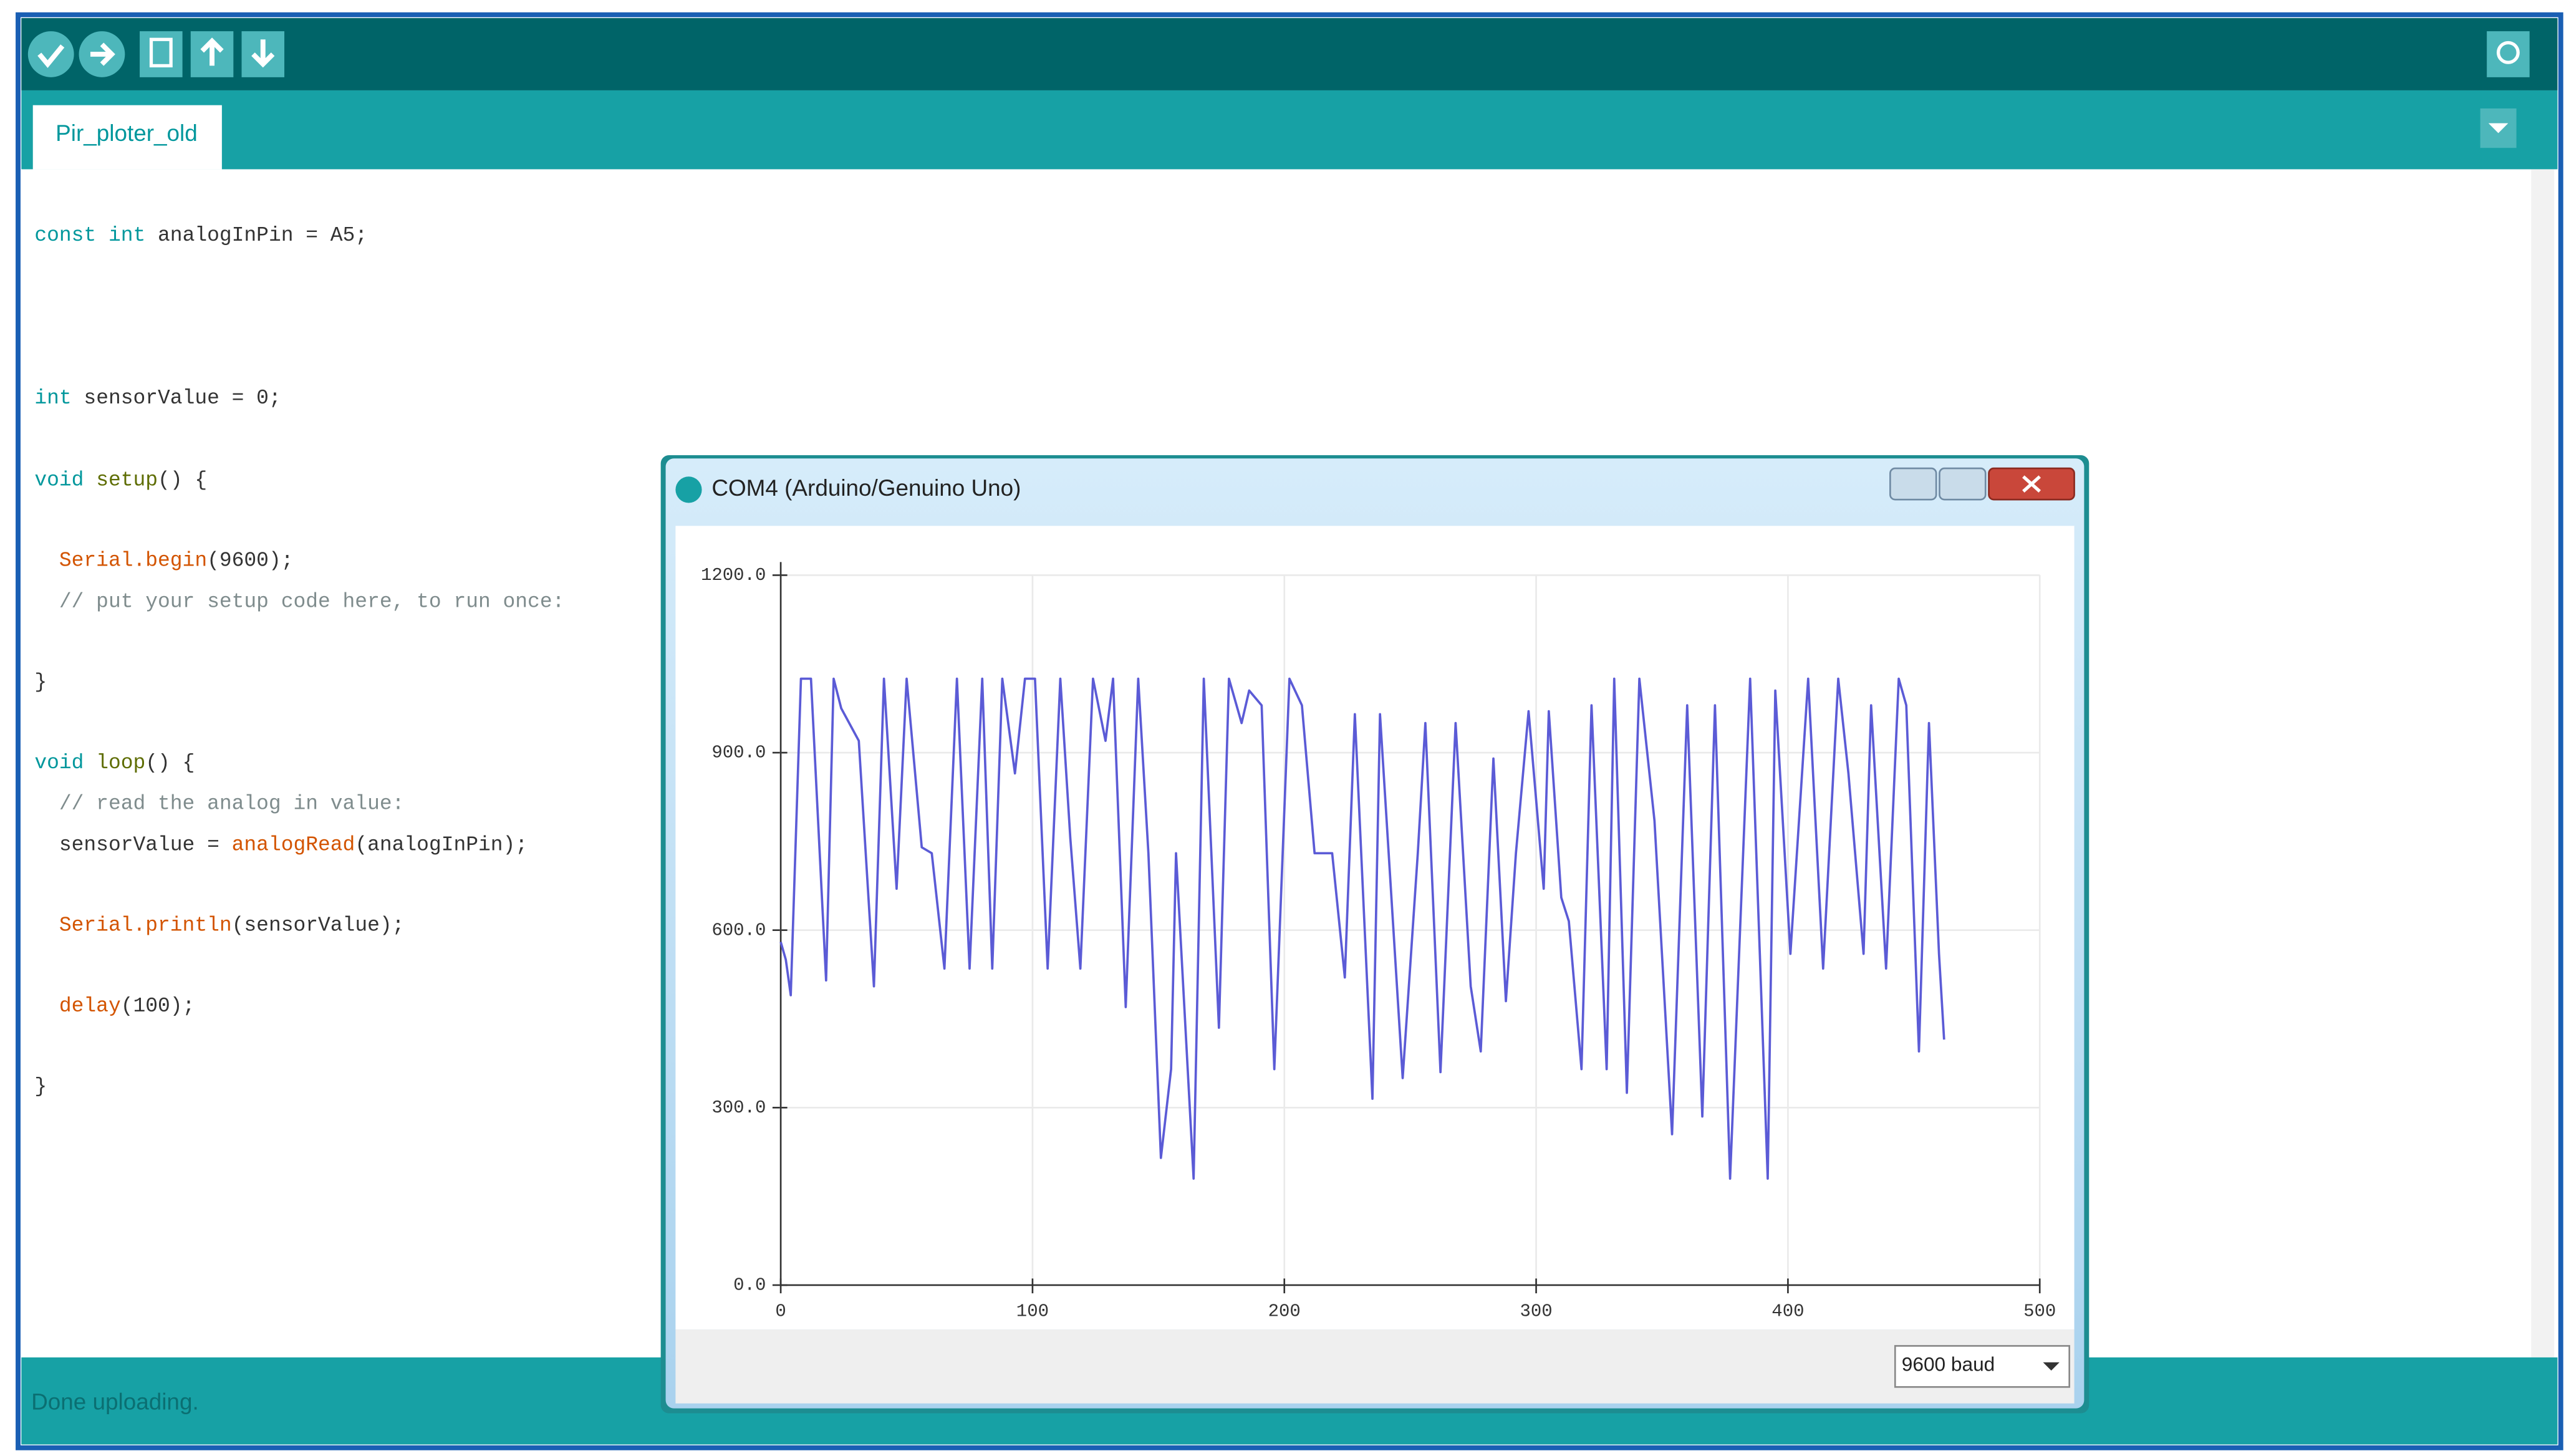 Image resolution: width=2569 pixels, height=1456 pixels. I want to click on code-line: sensorValue = analogRead(analogInPin);, so click(281, 845).